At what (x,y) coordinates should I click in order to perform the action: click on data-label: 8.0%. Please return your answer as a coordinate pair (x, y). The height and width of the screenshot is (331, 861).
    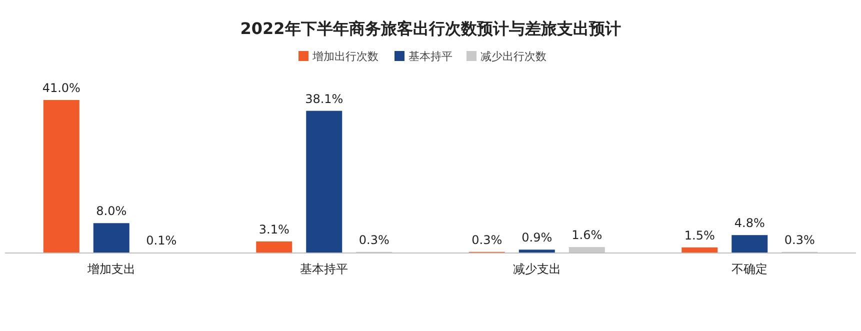
    Looking at the image, I should click on (111, 211).